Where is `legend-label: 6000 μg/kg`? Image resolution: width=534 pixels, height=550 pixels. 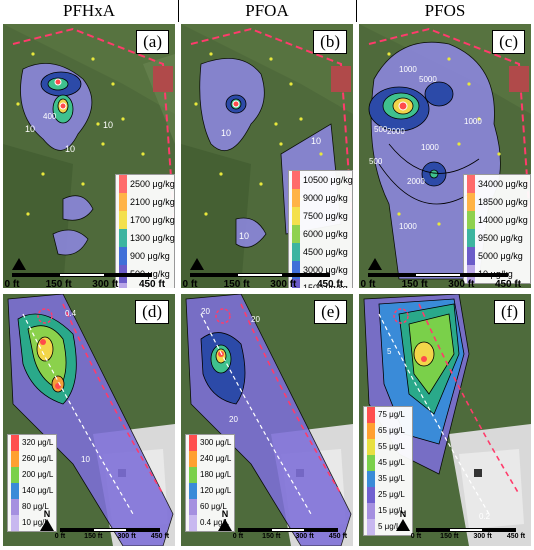 legend-label: 6000 μg/kg is located at coordinates (325, 234).